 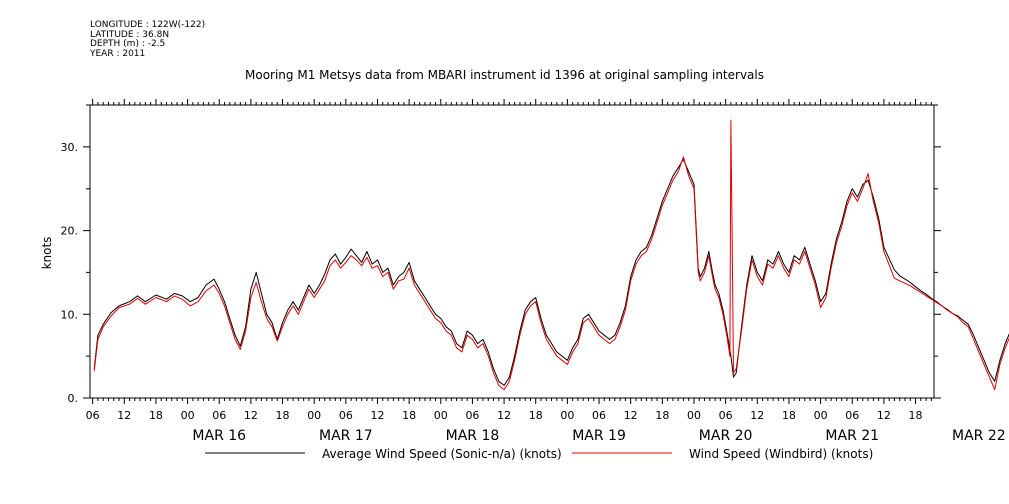 I want to click on y-tick-label: 30., so click(x=70, y=147).